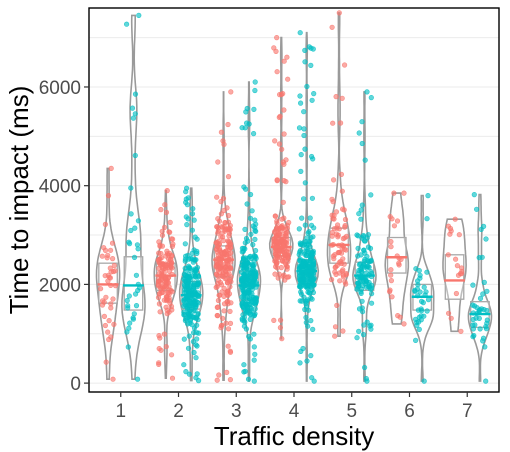 The image size is (510, 452). I want to click on violin-4-red, so click(281, 188).